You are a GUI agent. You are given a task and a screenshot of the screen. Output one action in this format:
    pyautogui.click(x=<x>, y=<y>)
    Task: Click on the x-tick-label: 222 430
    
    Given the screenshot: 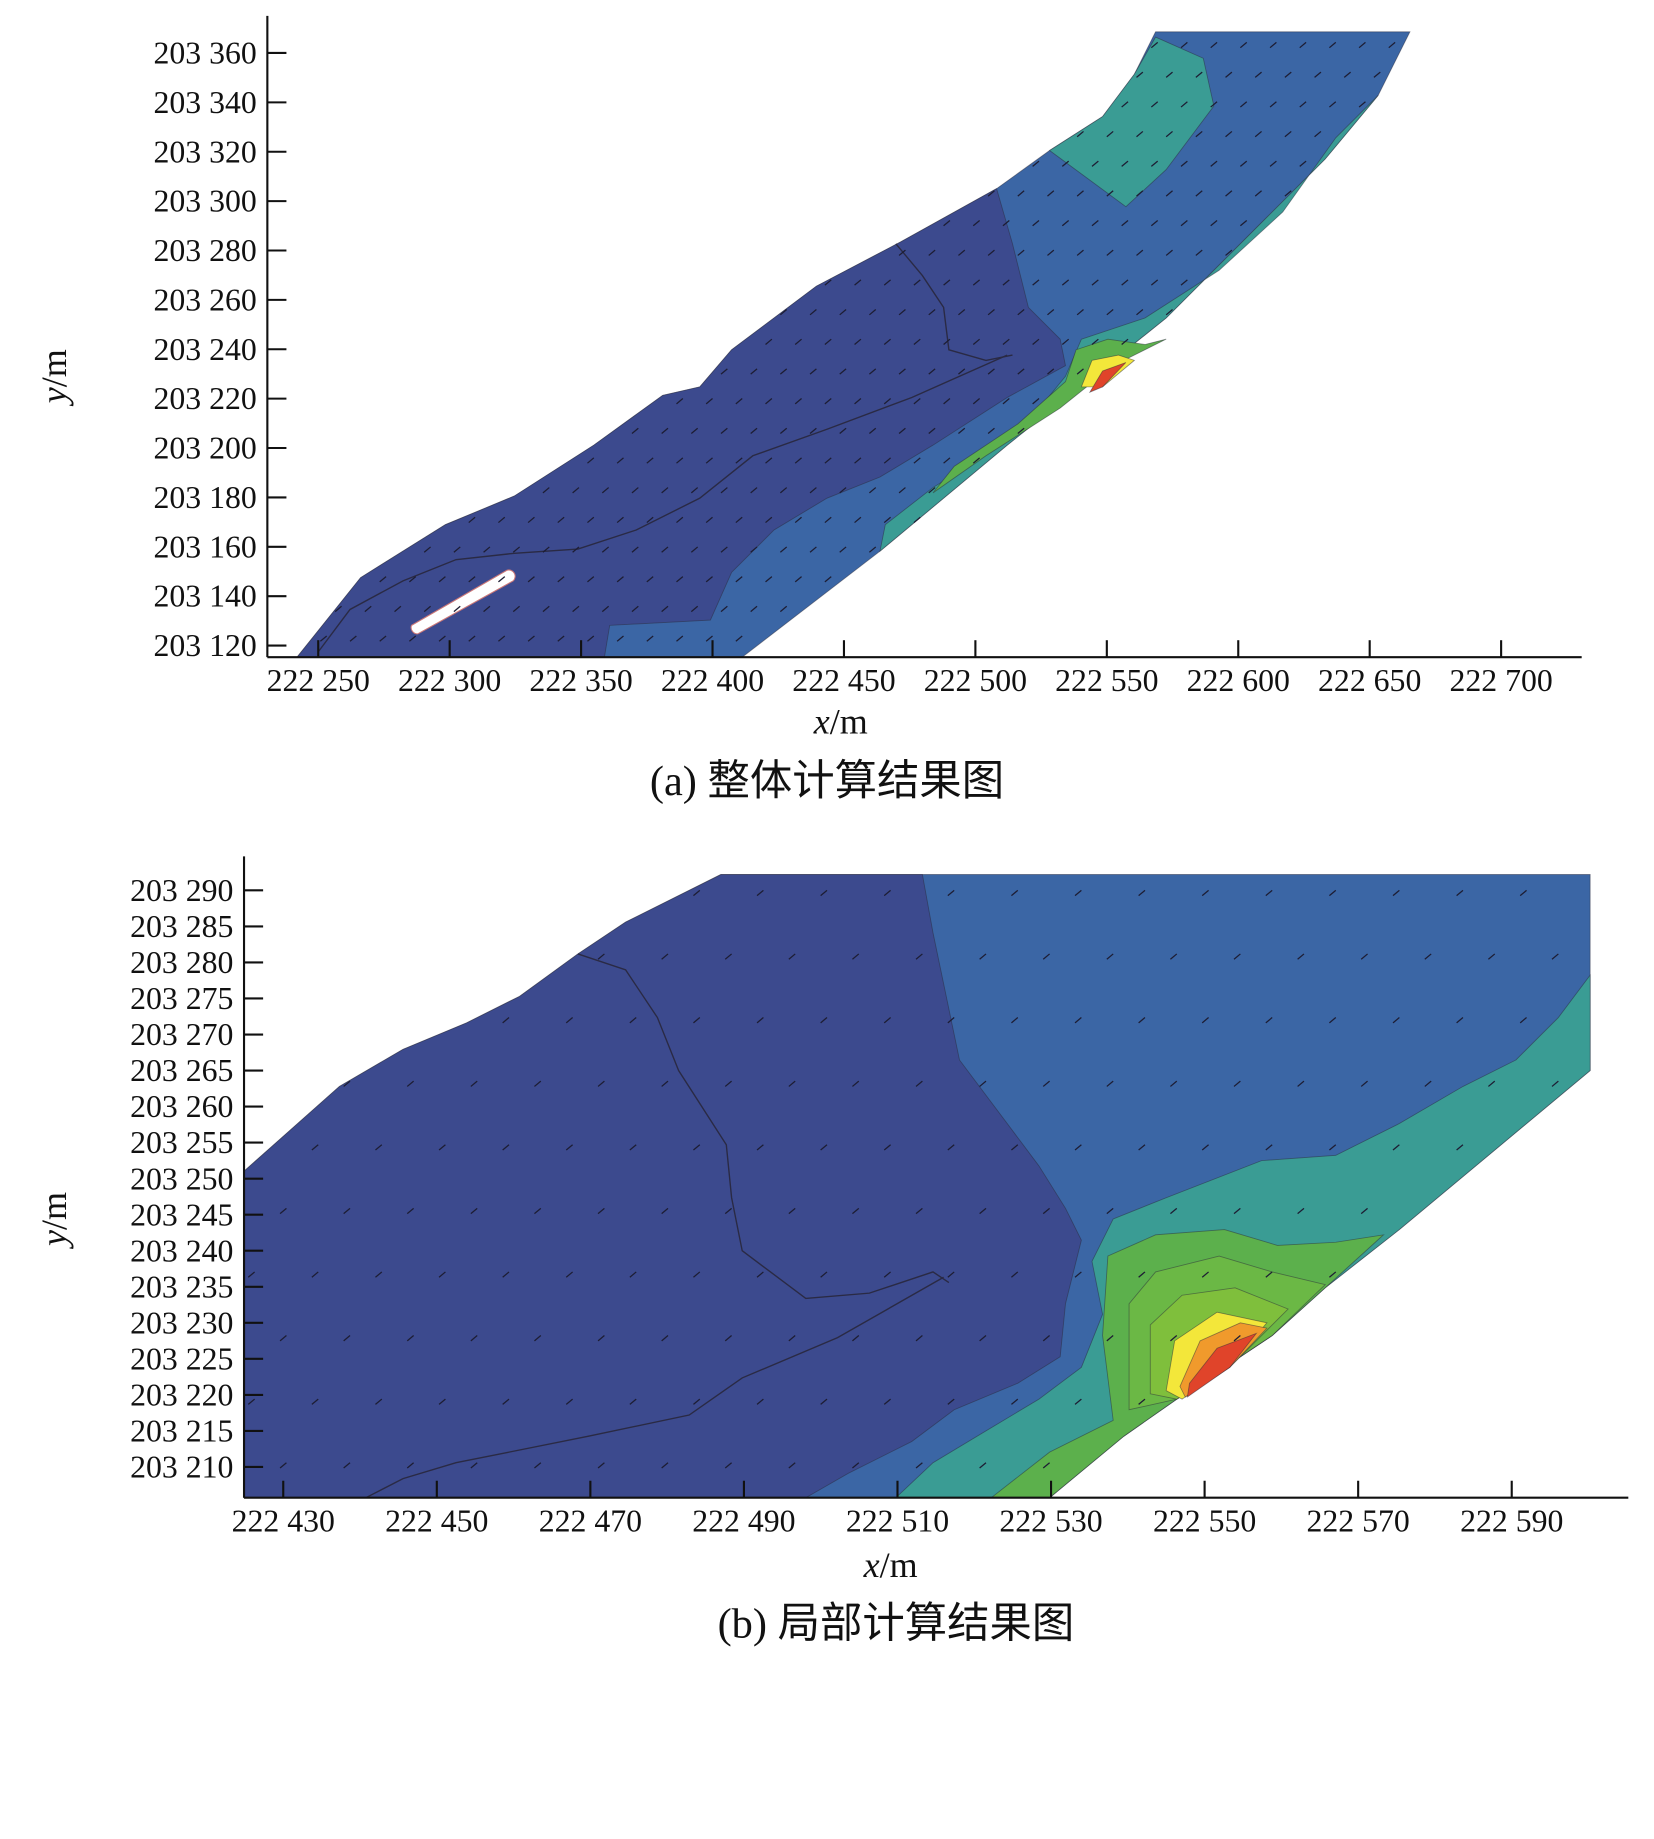 What is the action you would take?
    pyautogui.click(x=283, y=1521)
    